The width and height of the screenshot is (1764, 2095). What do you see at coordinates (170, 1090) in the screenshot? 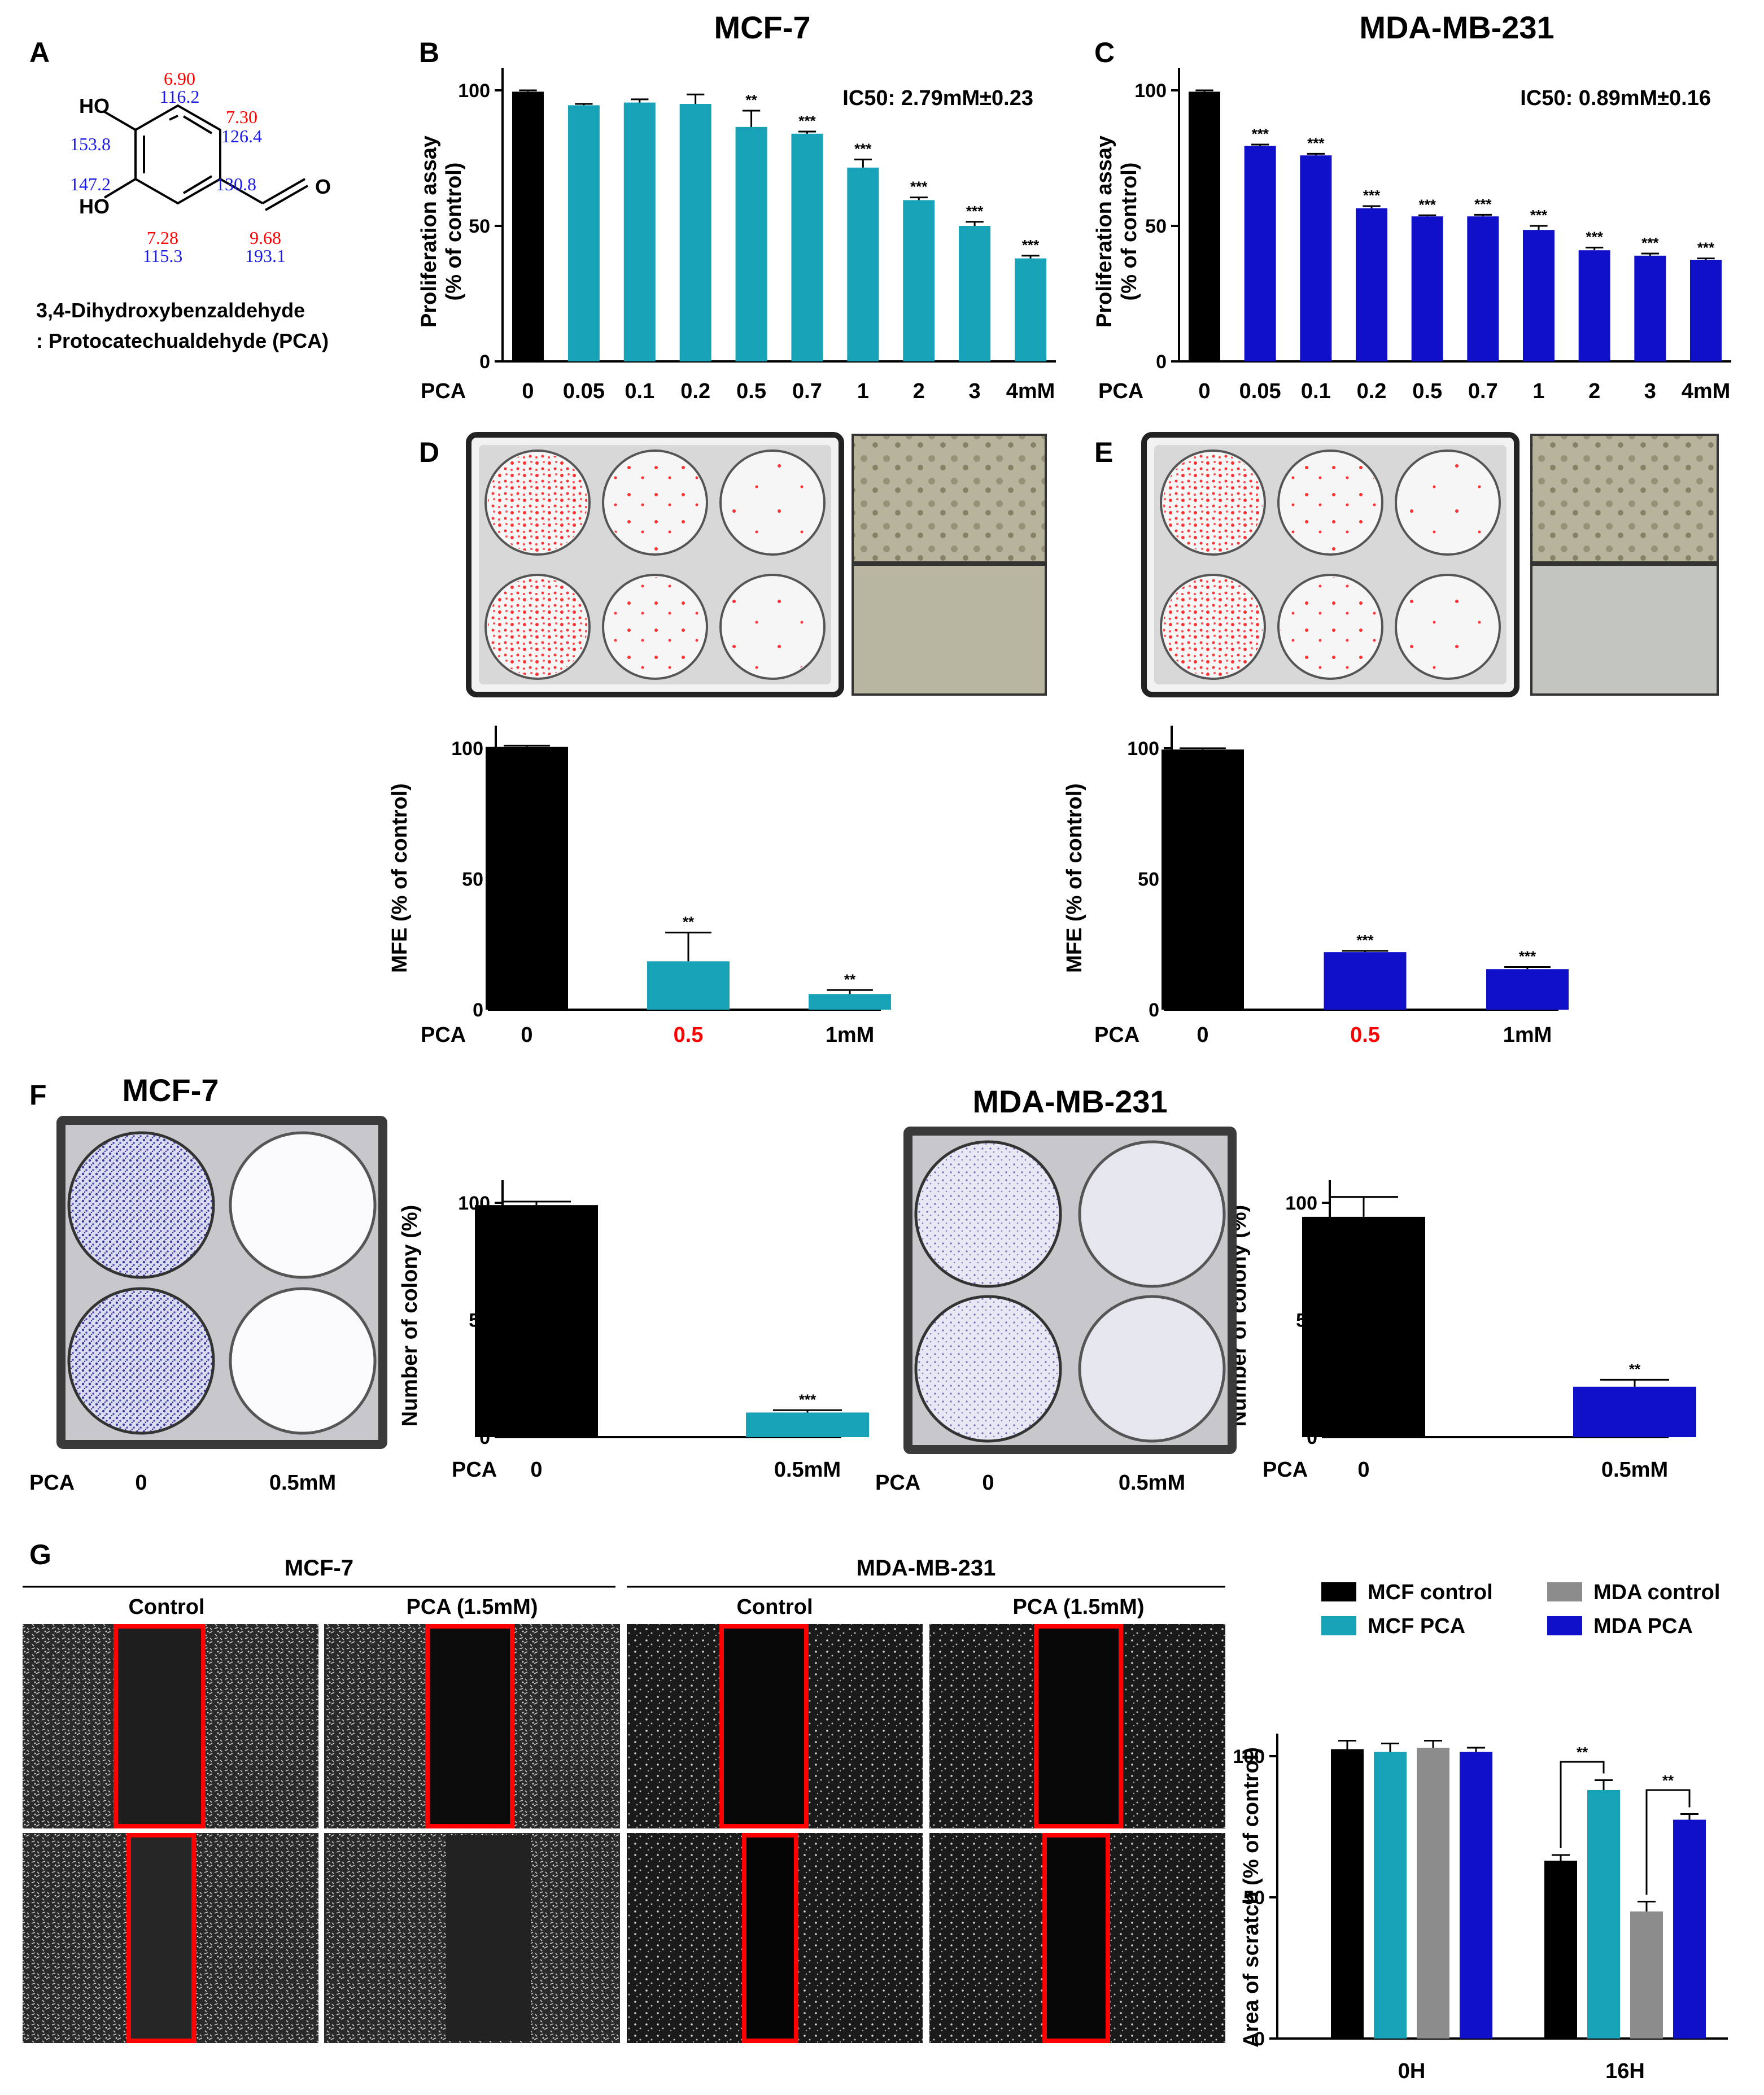
I see `f-left-title: MCF-7` at bounding box center [170, 1090].